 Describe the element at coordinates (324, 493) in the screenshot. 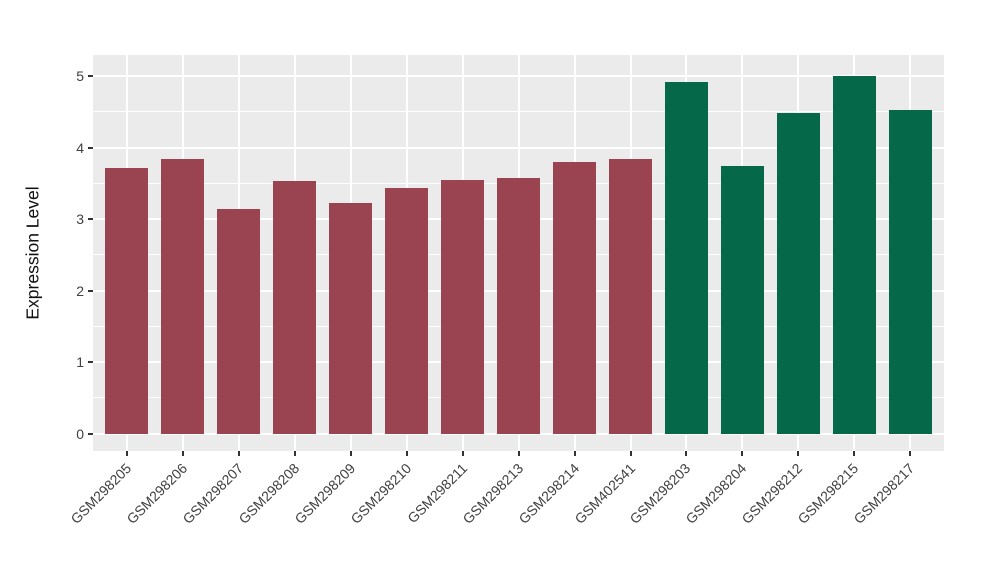

I see `x-tick-label: GSM298209` at that location.